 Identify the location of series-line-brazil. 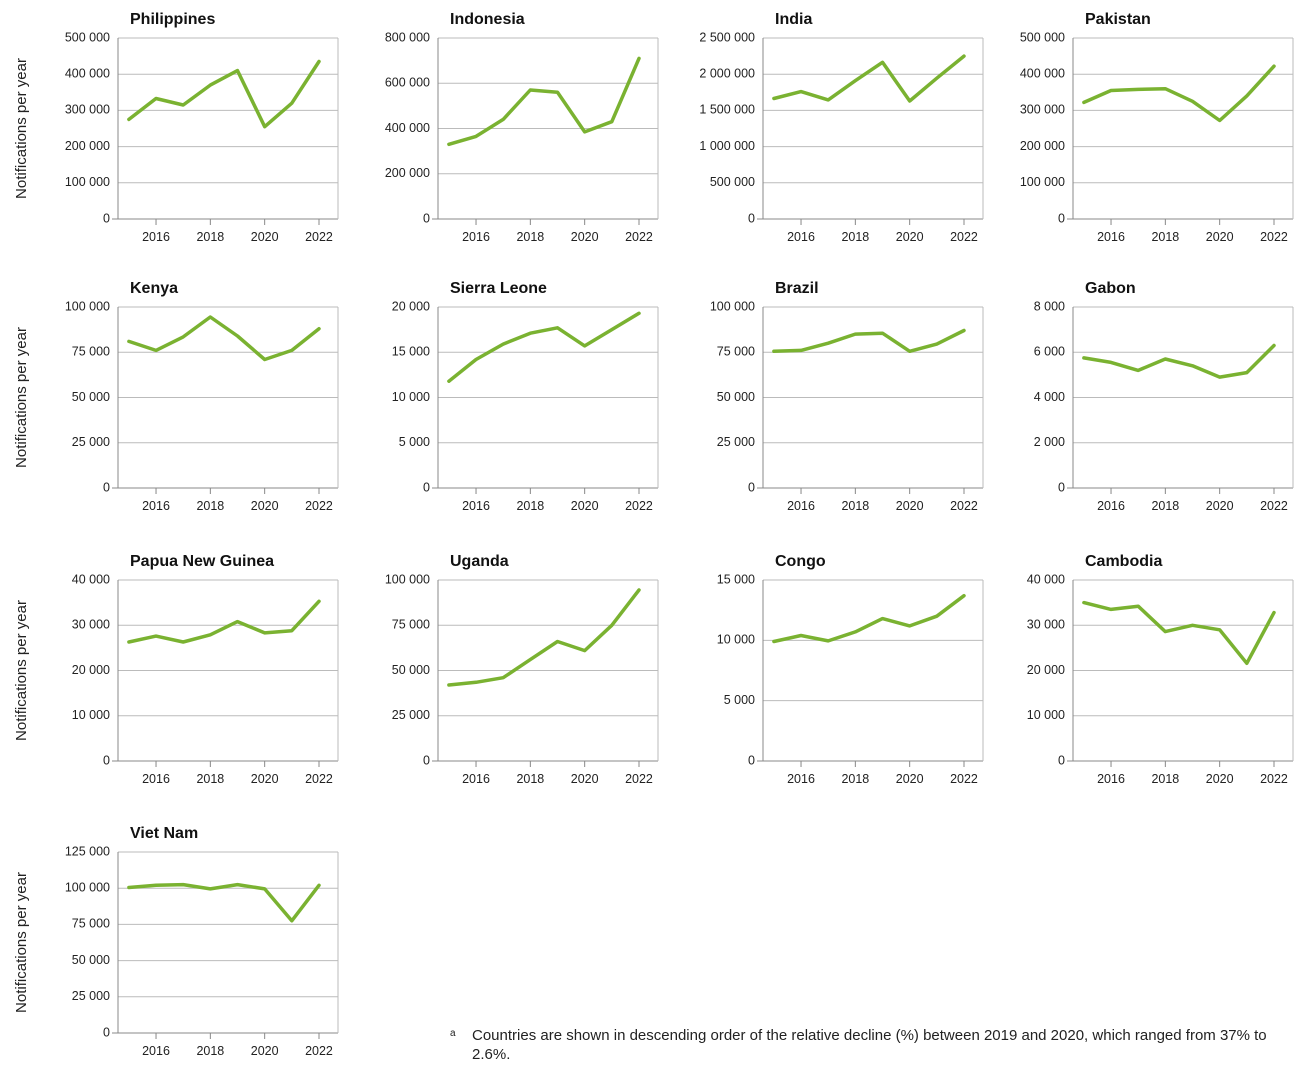
(869, 341).